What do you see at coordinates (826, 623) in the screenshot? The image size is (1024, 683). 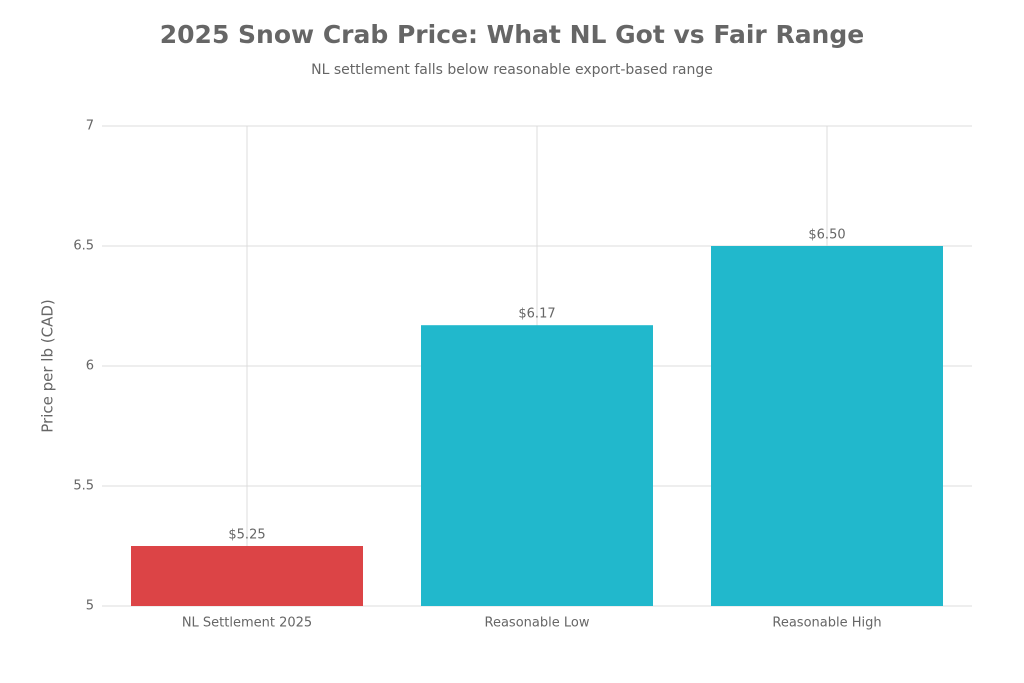 I see `x-tick-label: Reasonable High` at bounding box center [826, 623].